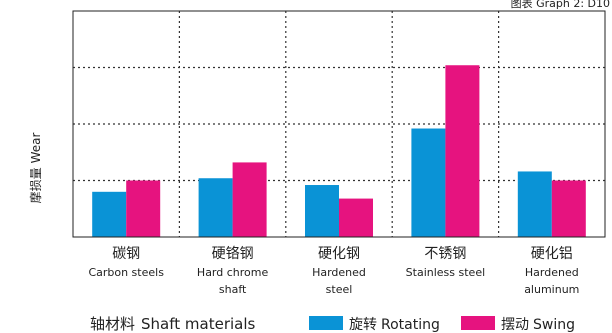 The image size is (612, 333). What do you see at coordinates (326, 323) in the screenshot?
I see `legend-swatch-rotating` at bounding box center [326, 323].